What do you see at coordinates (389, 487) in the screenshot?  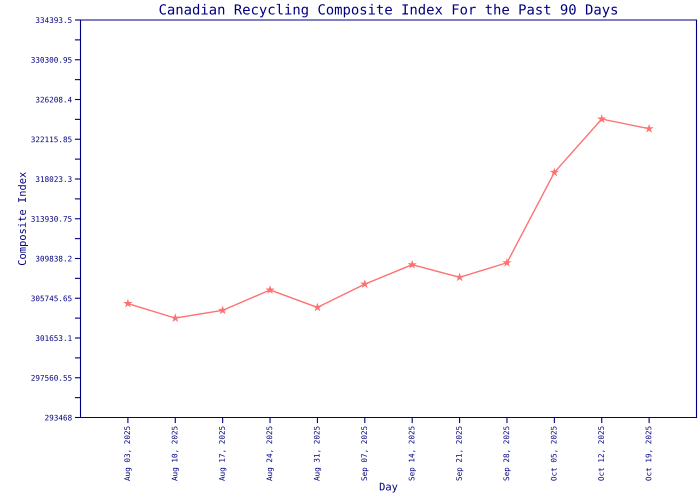 I see `x-axis-title: Day` at bounding box center [389, 487].